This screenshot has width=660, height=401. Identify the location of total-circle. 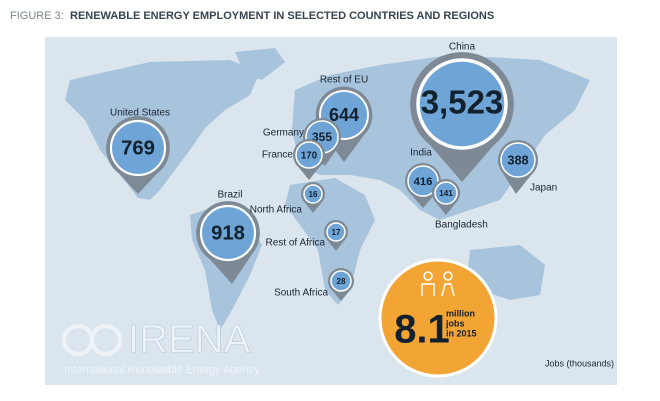
(438, 318).